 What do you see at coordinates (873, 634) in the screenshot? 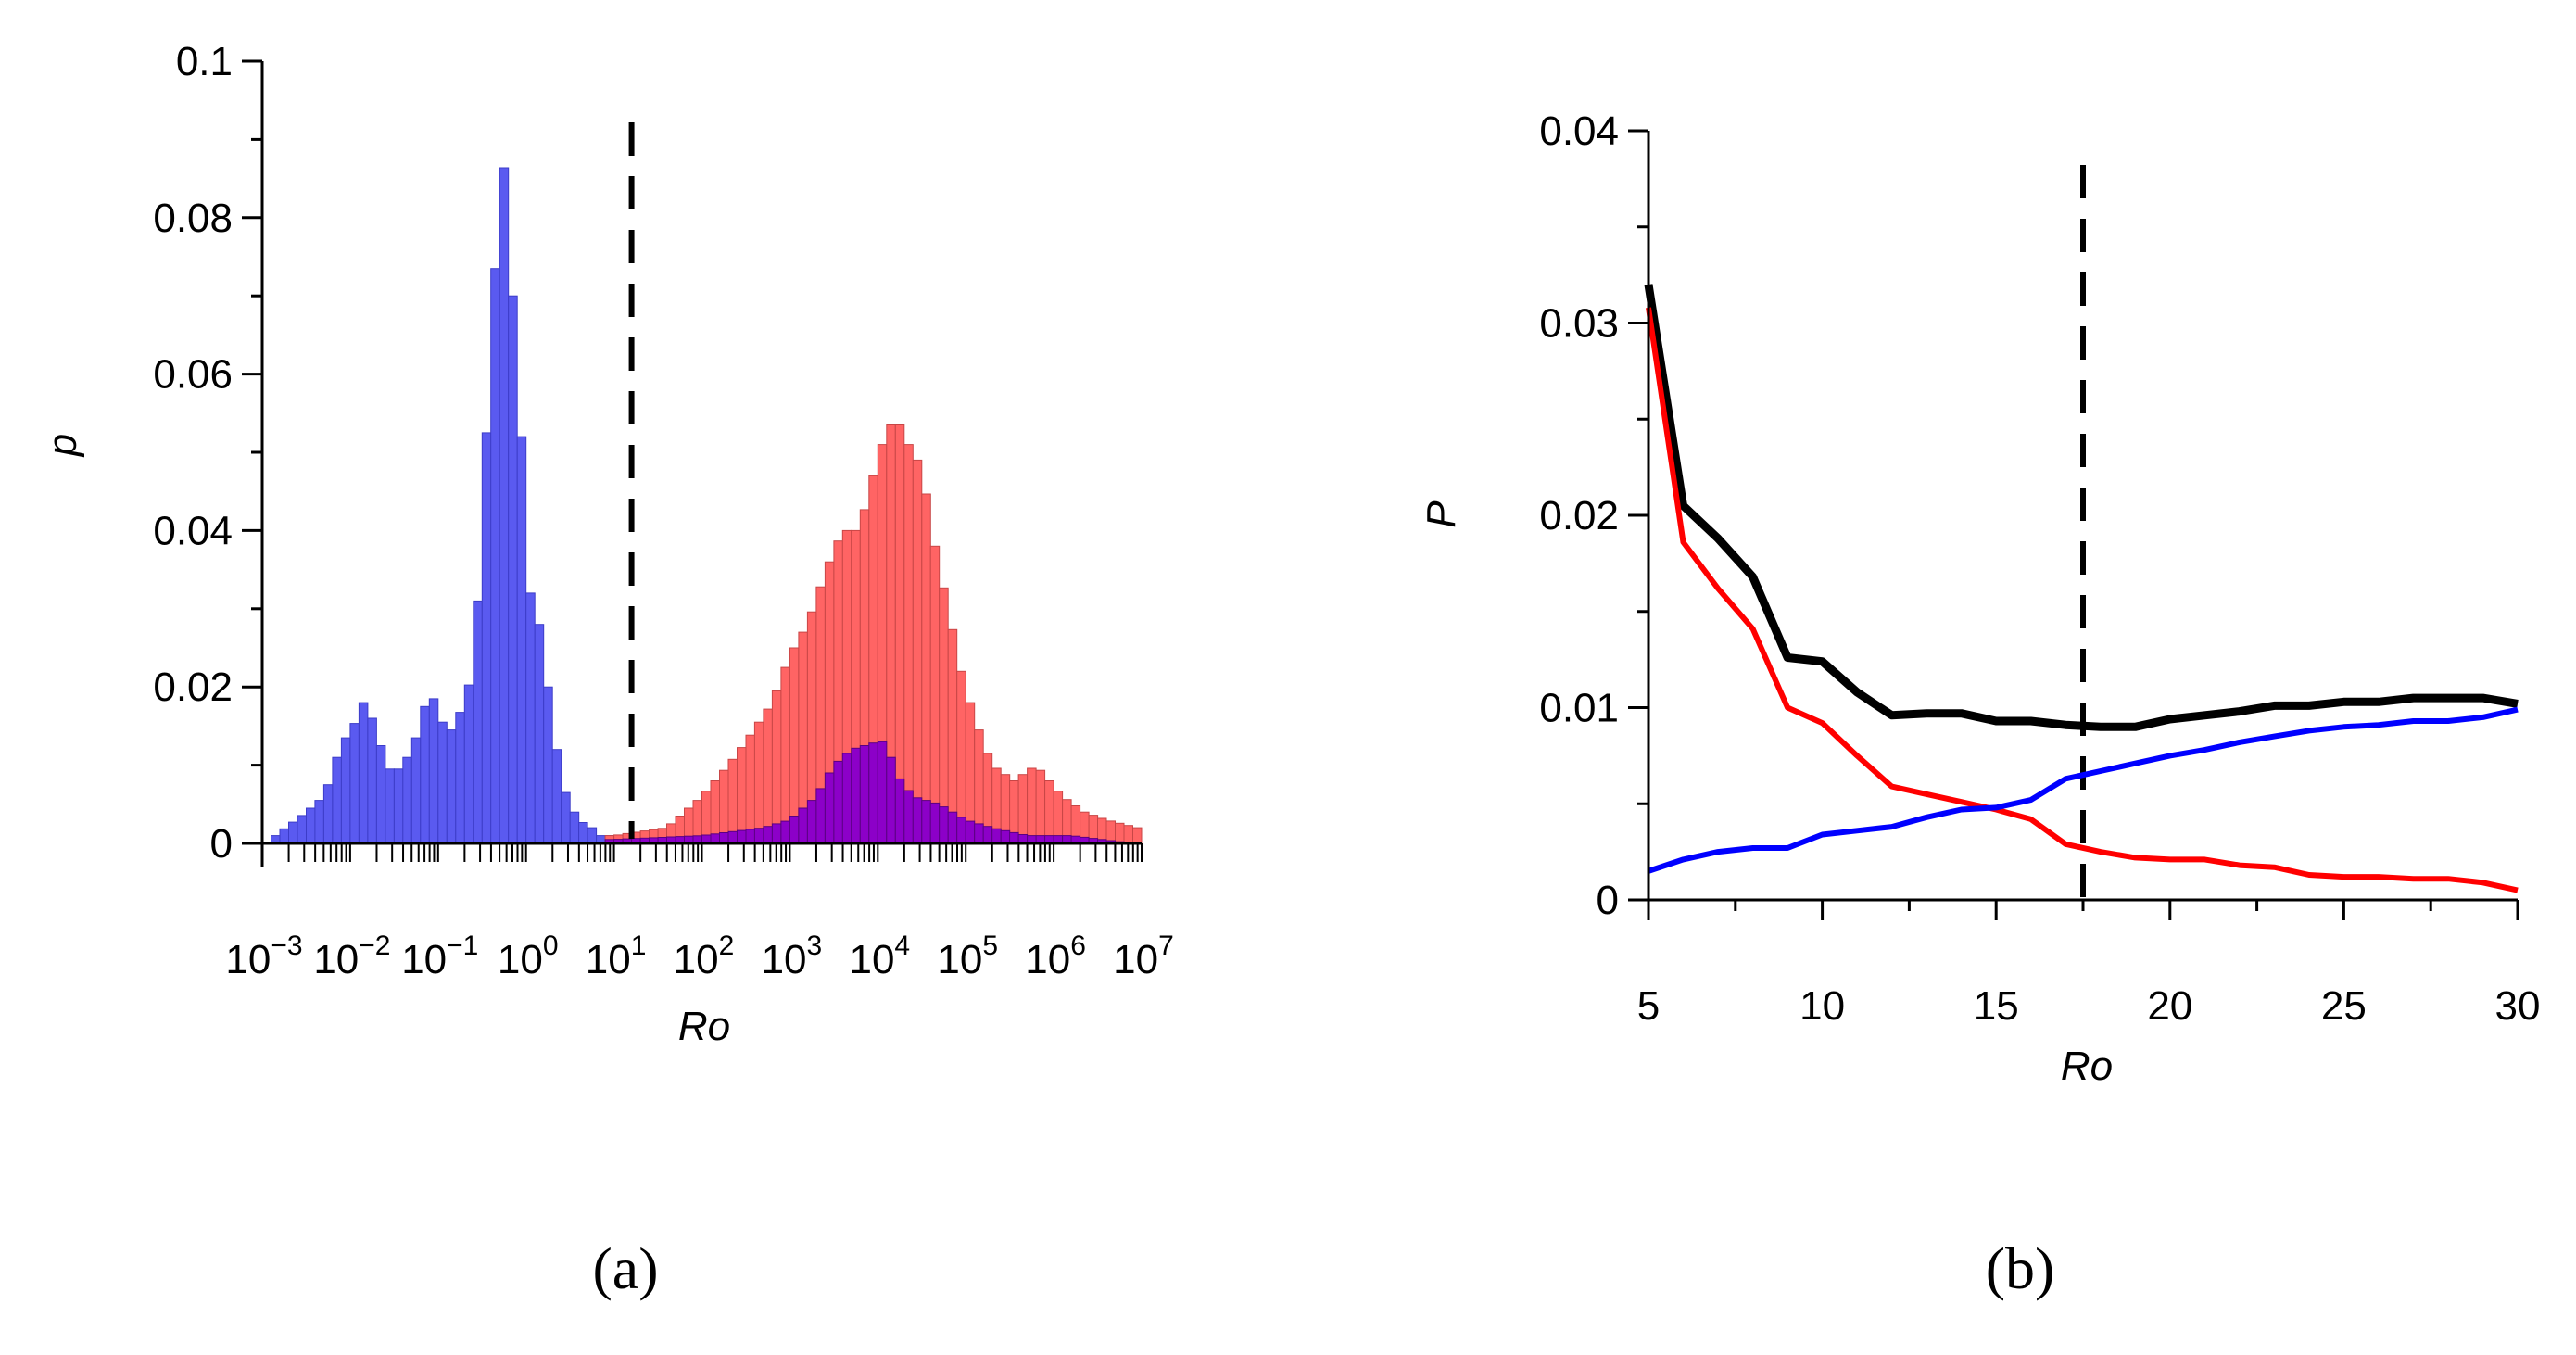
I see `chart-a-series-red` at bounding box center [873, 634].